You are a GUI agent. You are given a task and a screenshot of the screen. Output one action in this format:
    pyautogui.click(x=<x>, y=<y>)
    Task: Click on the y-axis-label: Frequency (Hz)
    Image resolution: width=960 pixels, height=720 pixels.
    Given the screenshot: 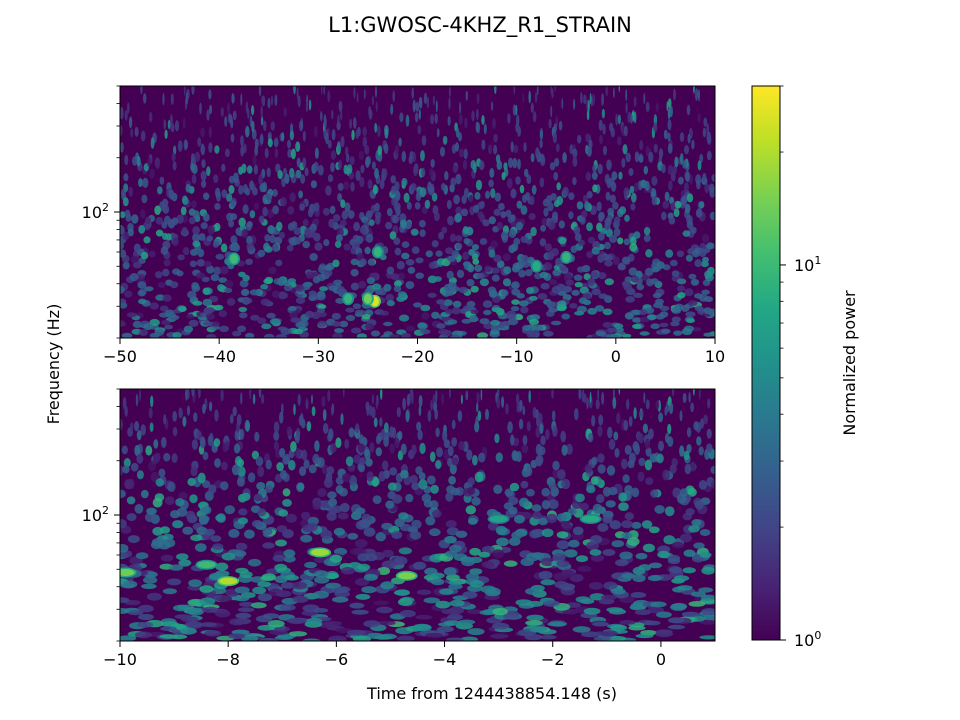 What is the action you would take?
    pyautogui.click(x=53, y=364)
    